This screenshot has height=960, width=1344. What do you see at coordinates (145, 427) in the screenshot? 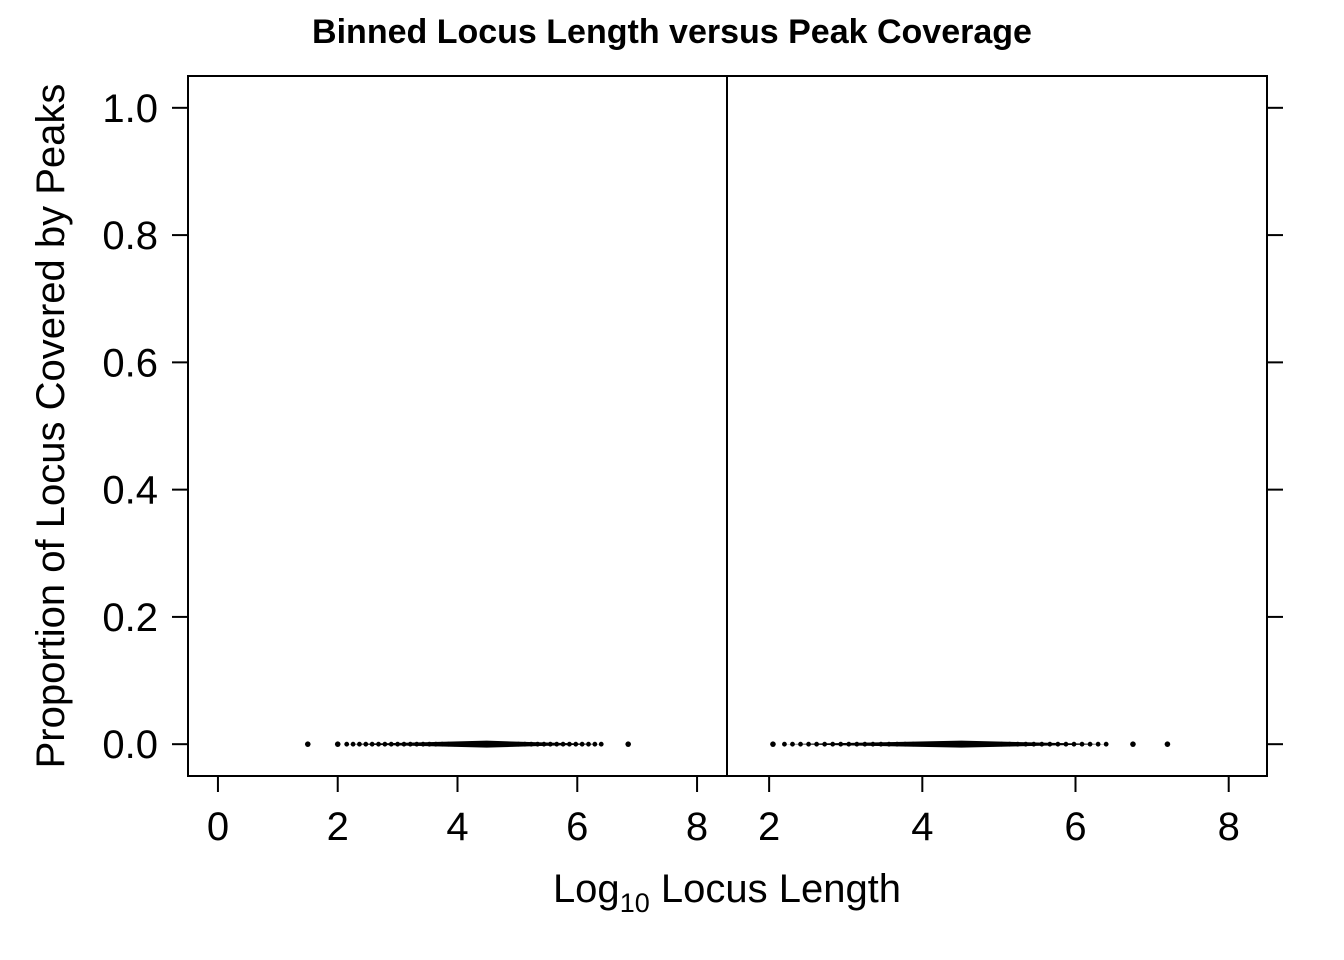
I see `y-axis-left: 0.0 0.2 0.4 0.6 0.8 1.0` at bounding box center [145, 427].